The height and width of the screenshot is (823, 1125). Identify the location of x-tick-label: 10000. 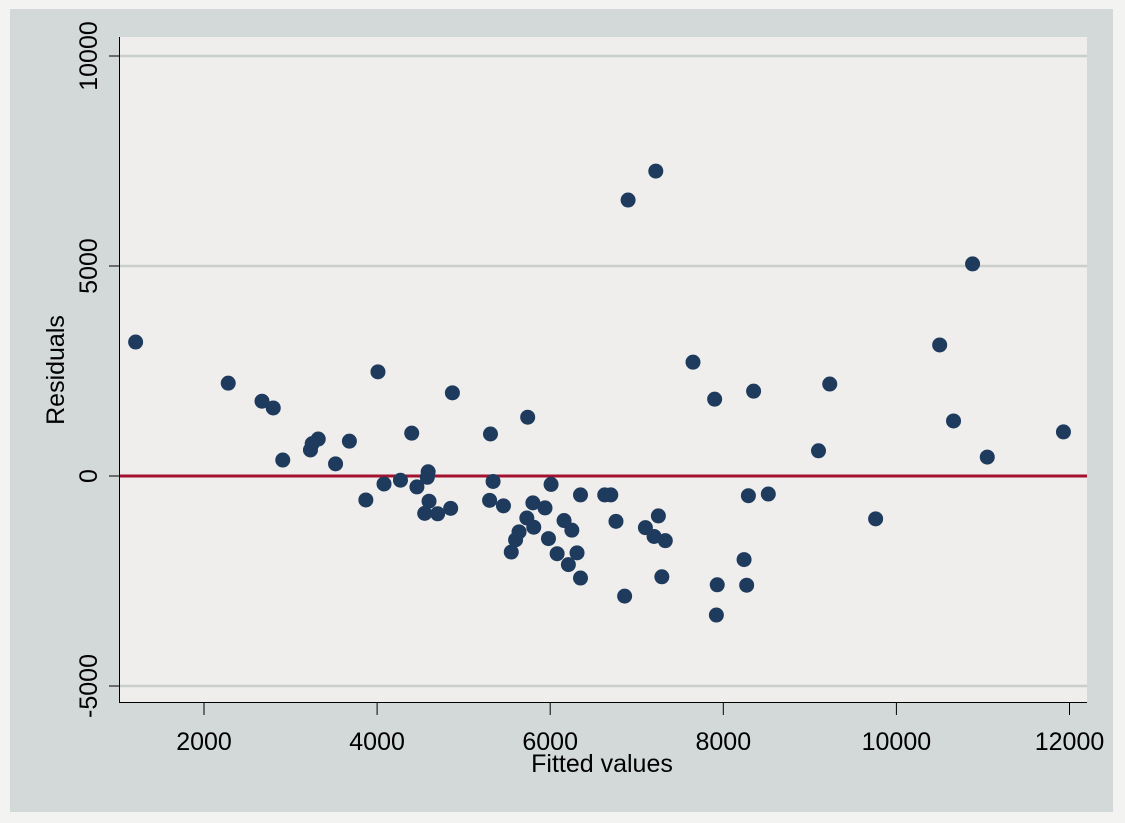
(897, 742).